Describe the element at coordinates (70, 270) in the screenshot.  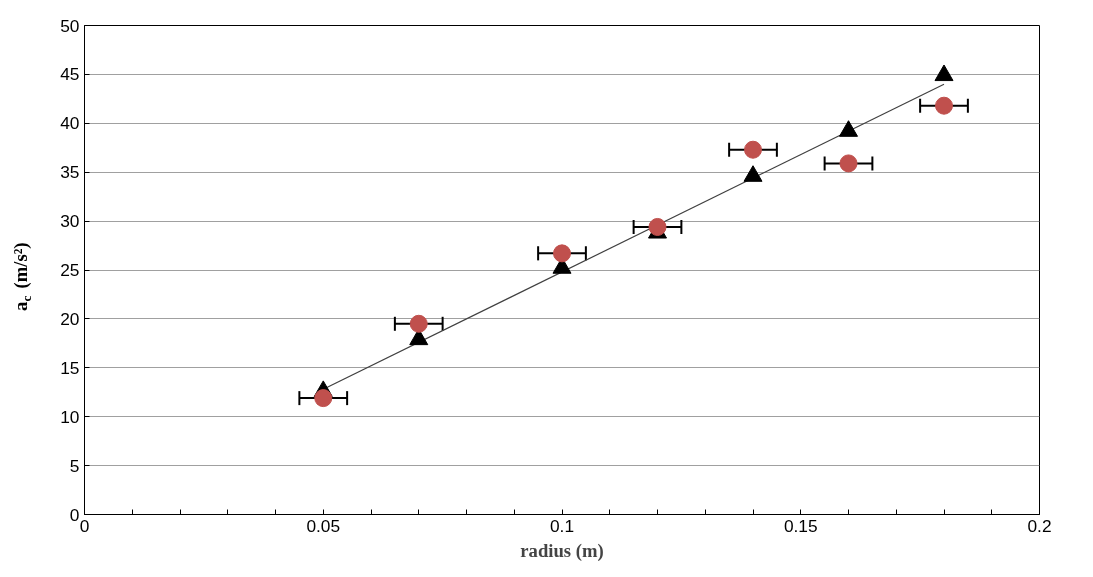
I see `y-tick-label: 25` at that location.